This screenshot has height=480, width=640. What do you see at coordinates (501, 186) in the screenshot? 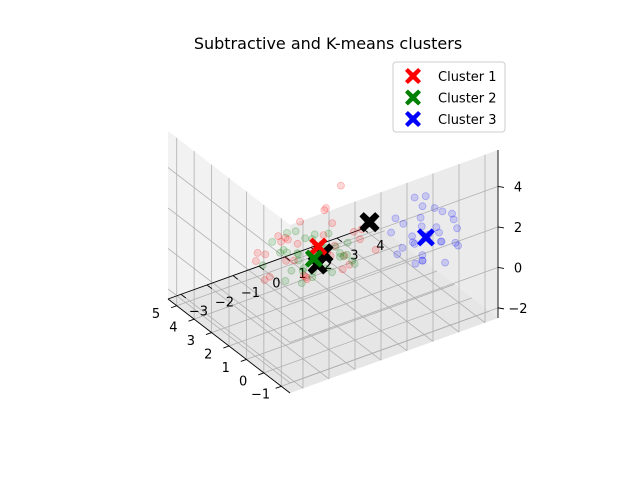
I see `z-tick` at bounding box center [501, 186].